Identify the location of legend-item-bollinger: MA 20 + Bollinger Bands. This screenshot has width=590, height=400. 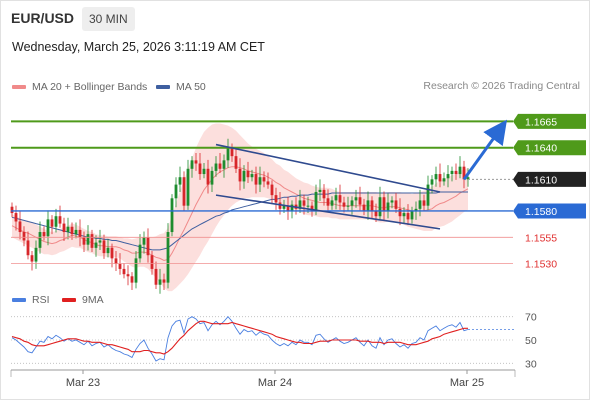
(79, 87).